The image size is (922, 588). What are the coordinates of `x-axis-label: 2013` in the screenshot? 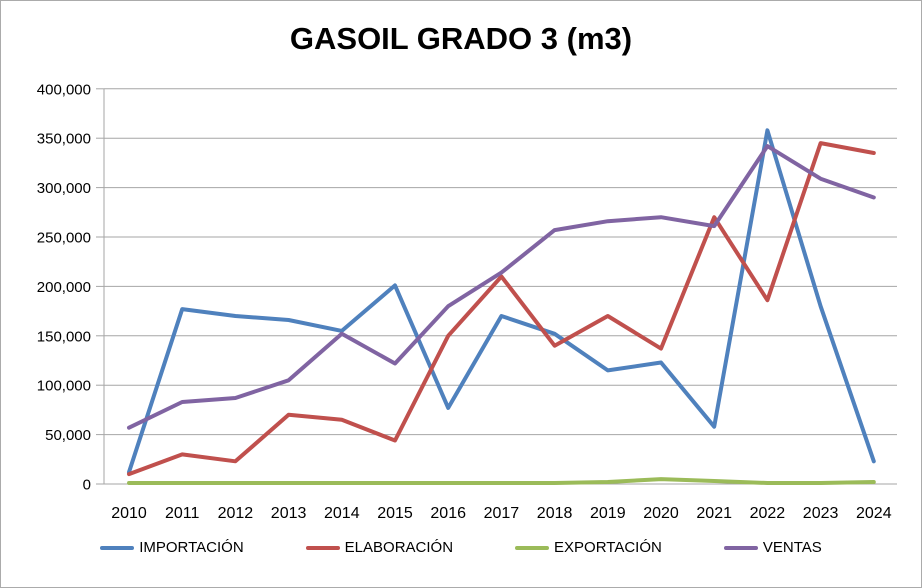 It's located at (289, 513).